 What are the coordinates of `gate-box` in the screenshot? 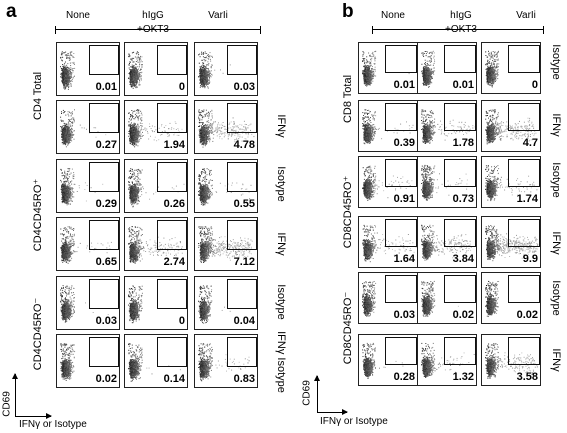 It's located at (242, 60).